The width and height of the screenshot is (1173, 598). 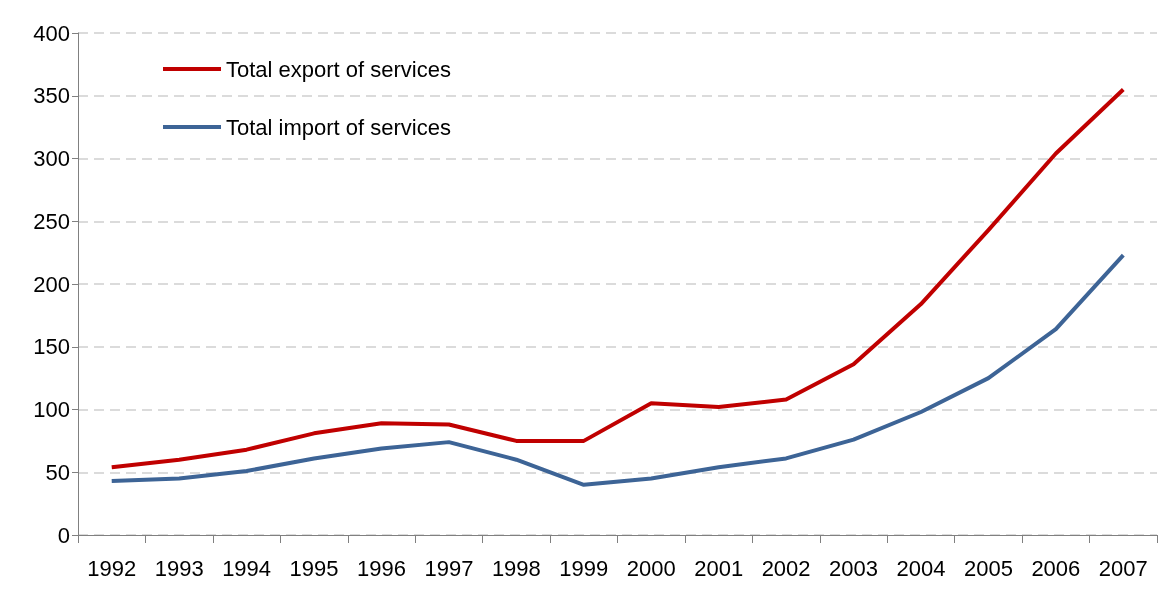 I want to click on x-tick-label: 1999, so click(x=584, y=568).